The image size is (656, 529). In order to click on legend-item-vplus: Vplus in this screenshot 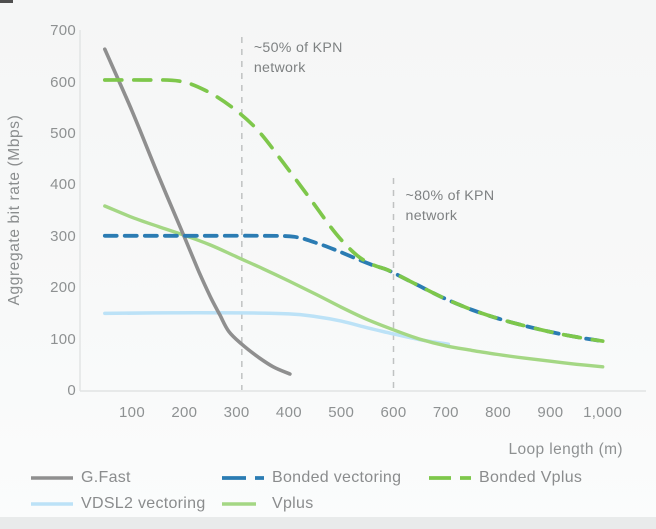, I will do `click(267, 504)`.